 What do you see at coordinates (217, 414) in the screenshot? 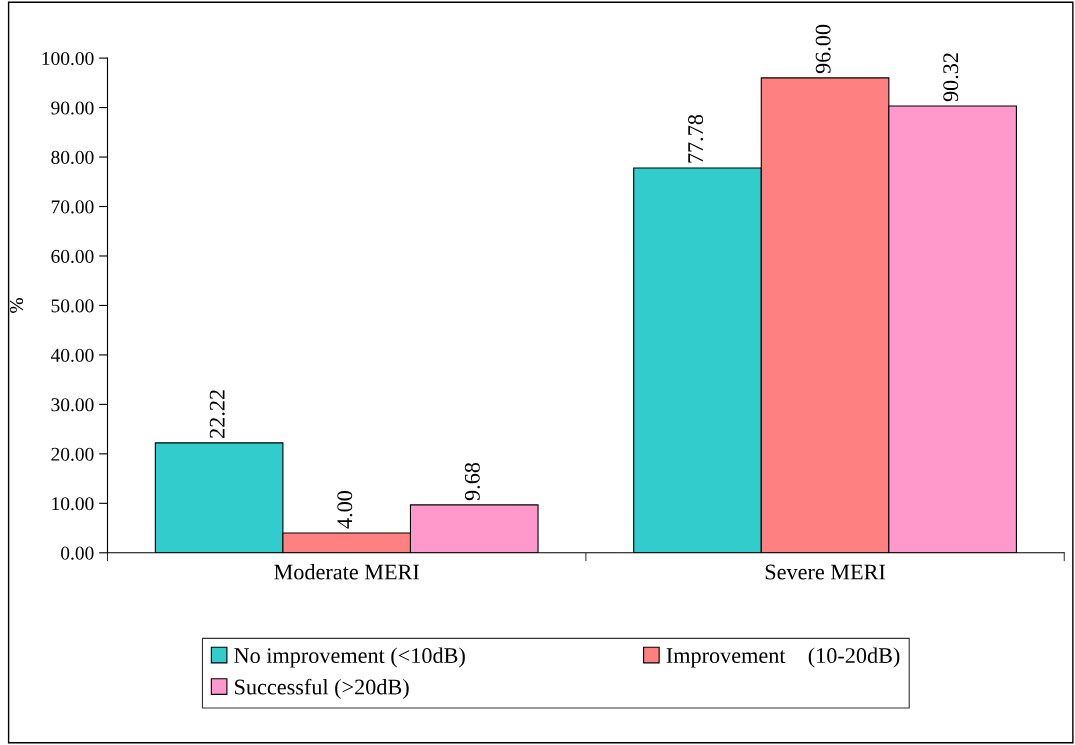
I see `data-label: 22.22` at bounding box center [217, 414].